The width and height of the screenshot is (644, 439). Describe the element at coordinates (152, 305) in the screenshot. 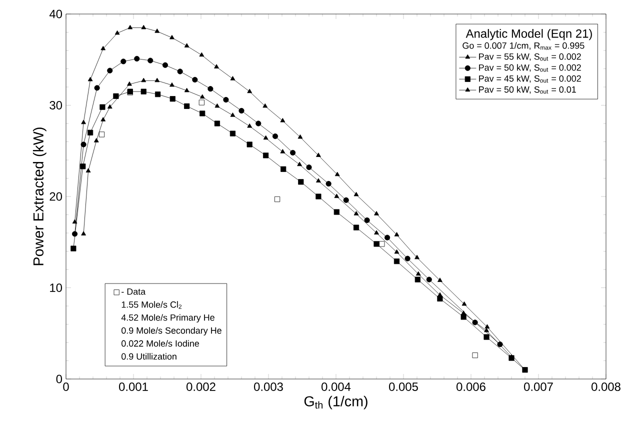

I see `annotation: 1.55 Mole/s Cl$_{2}$` at that location.